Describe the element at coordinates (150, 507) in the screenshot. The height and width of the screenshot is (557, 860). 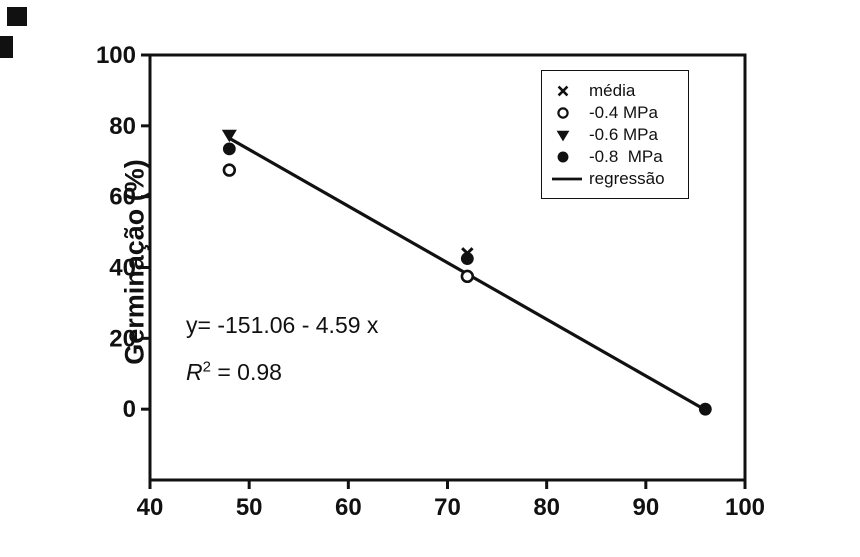
I see `x-axis-tick-label: 40` at that location.